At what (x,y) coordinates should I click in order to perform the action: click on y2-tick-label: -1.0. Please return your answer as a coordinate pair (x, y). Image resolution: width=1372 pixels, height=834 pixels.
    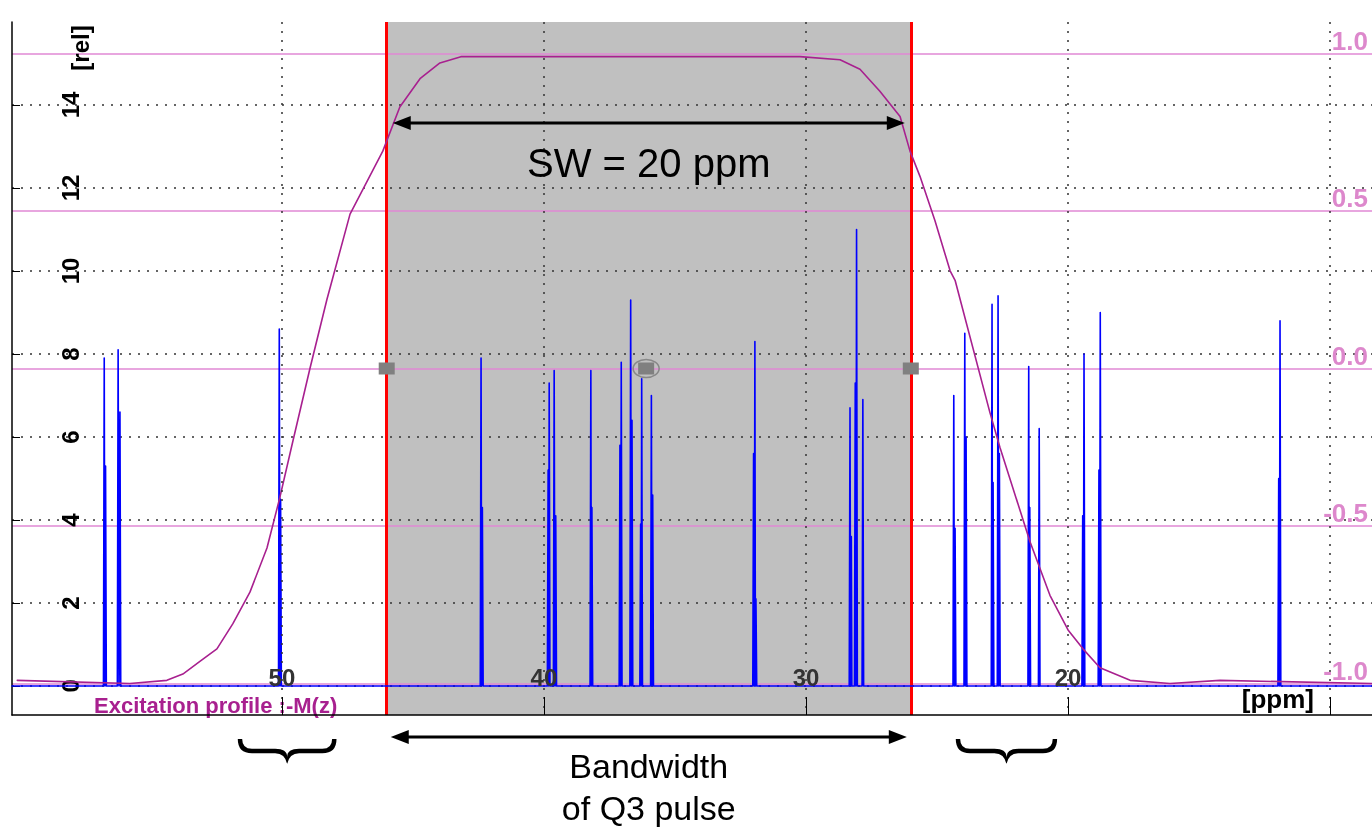
    Looking at the image, I should click on (1345, 670).